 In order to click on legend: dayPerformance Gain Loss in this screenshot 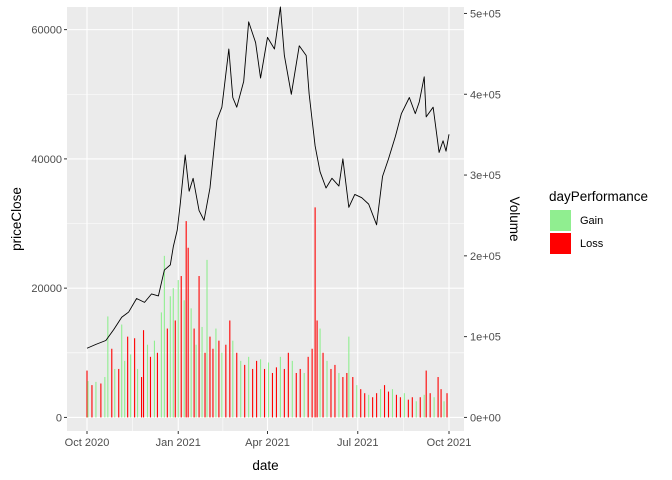, I will do `click(598, 221)`.